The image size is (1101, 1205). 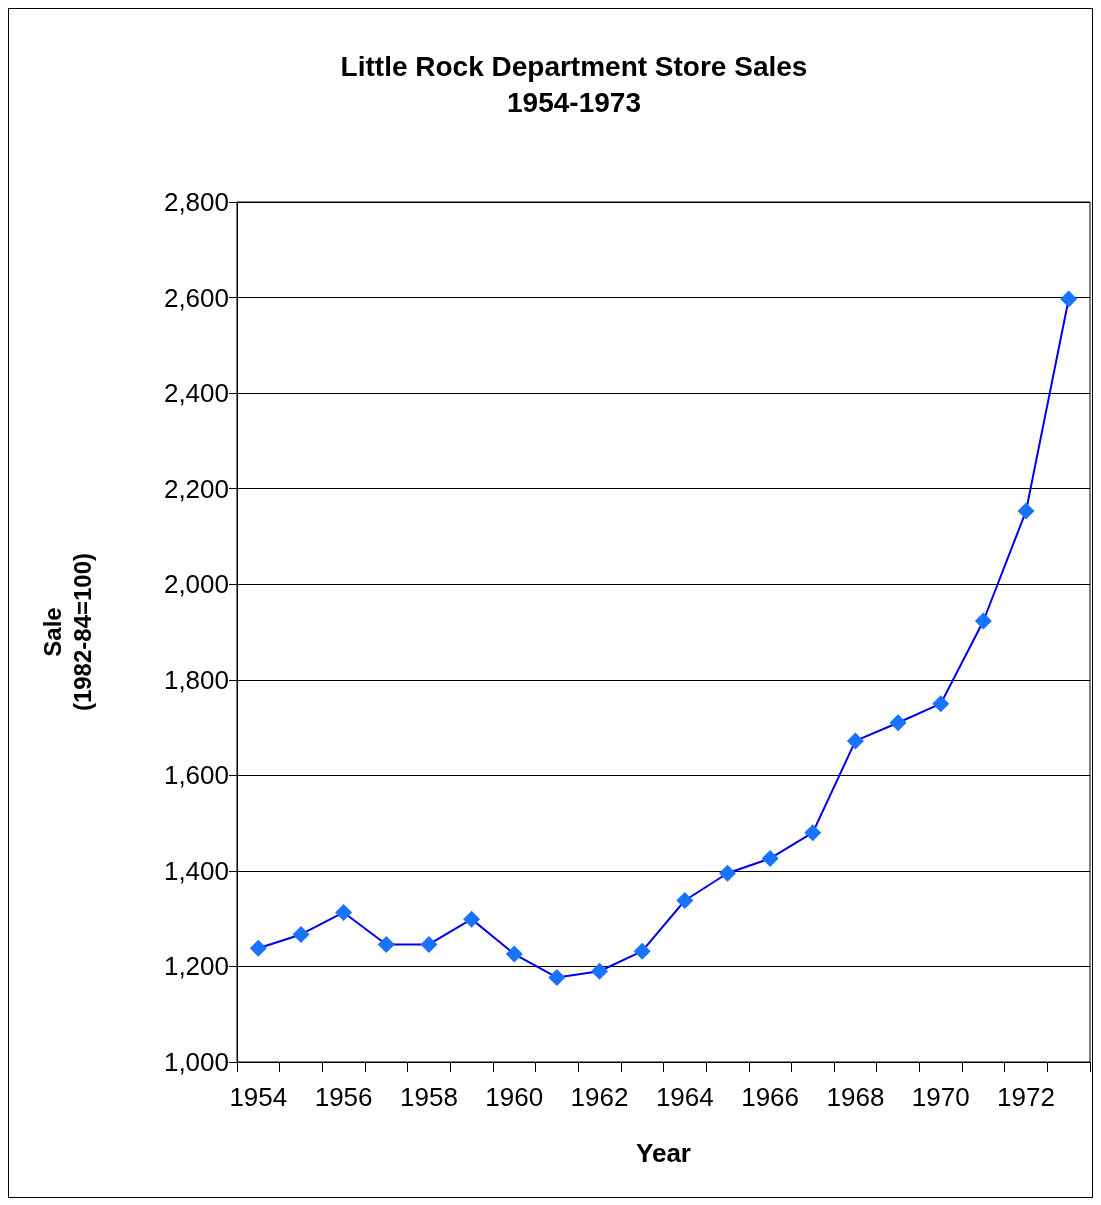 What do you see at coordinates (196, 393) in the screenshot?
I see `y-tick-label: 2,400` at bounding box center [196, 393].